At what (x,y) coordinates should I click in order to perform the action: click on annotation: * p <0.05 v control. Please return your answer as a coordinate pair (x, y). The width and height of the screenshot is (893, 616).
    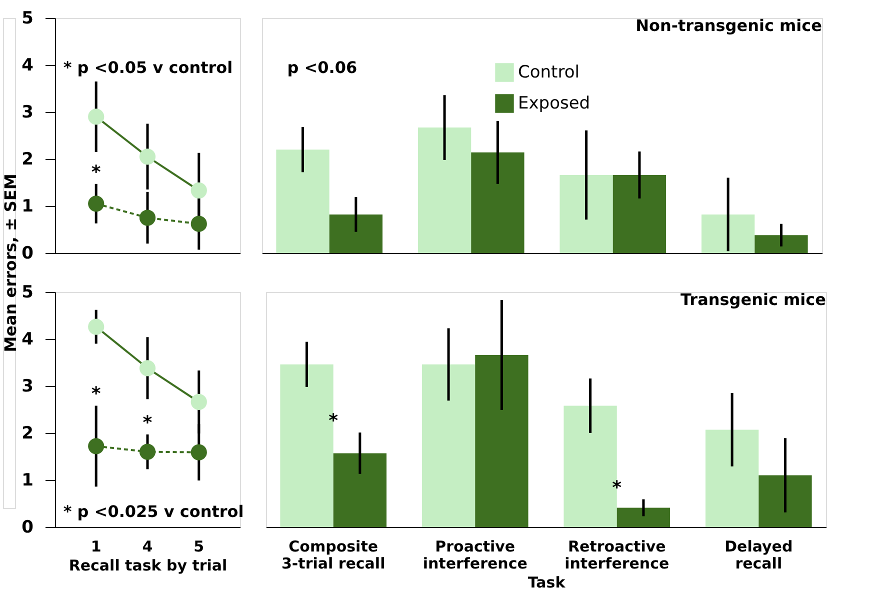
    Looking at the image, I should click on (148, 67).